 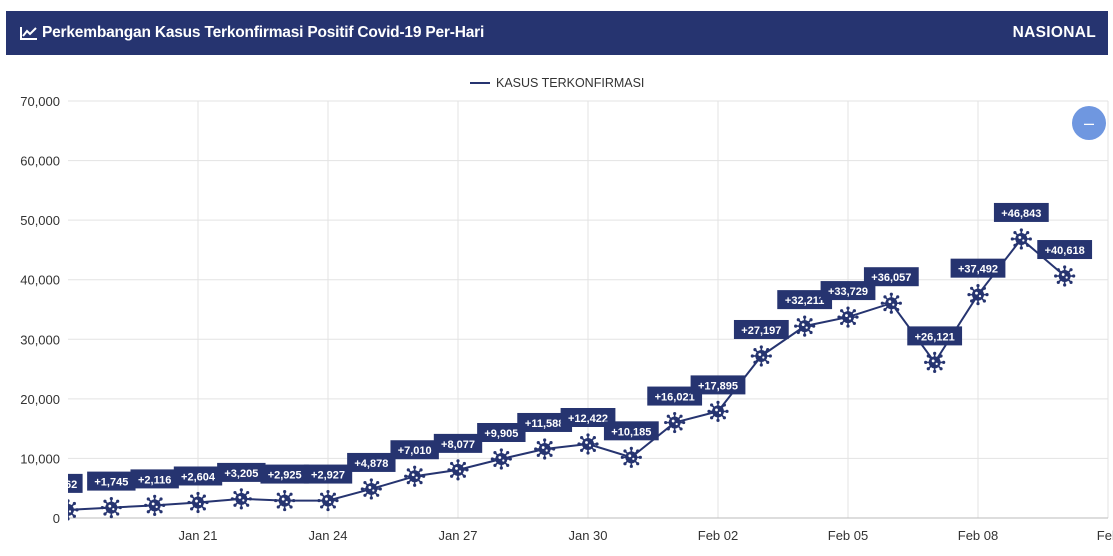 I want to click on data-label: +10,185, so click(x=631, y=431).